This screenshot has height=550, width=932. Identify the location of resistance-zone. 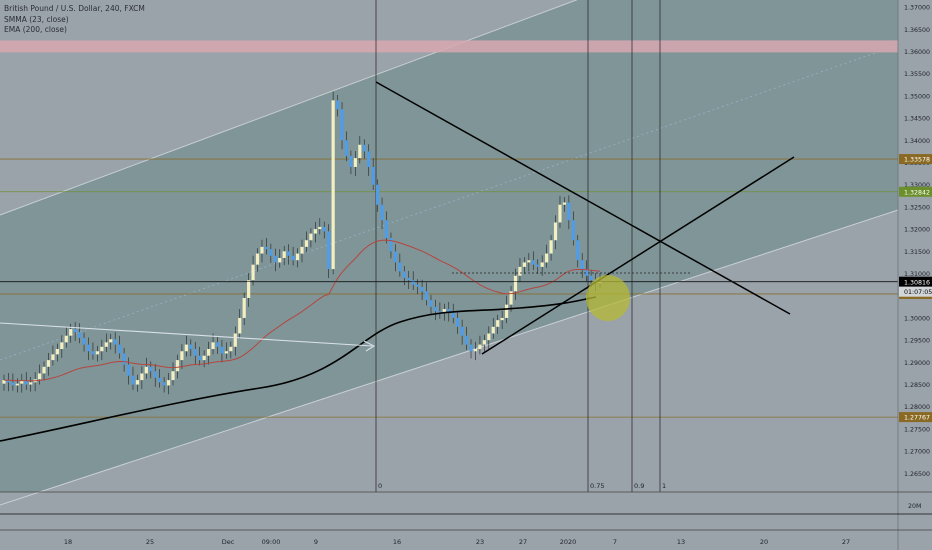
(449, 46).